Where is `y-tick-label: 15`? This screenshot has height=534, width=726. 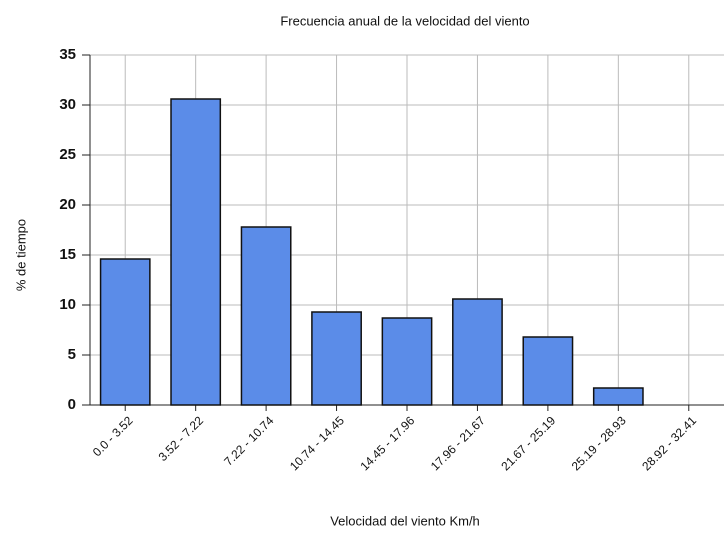
y-tick-label: 15 is located at coordinates (67, 254).